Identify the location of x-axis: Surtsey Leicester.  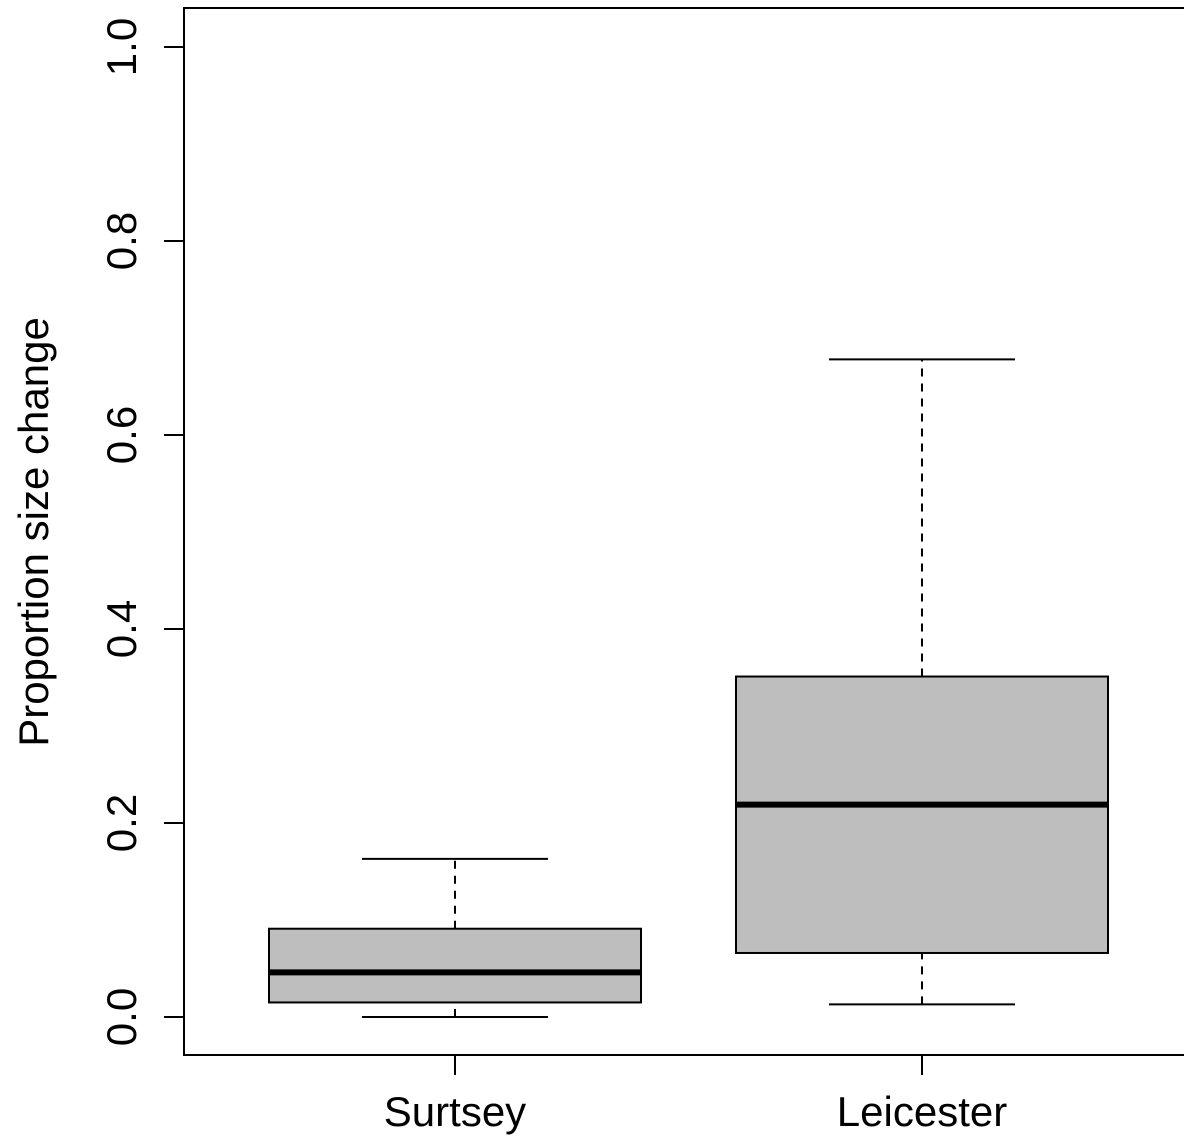
(695, 1095).